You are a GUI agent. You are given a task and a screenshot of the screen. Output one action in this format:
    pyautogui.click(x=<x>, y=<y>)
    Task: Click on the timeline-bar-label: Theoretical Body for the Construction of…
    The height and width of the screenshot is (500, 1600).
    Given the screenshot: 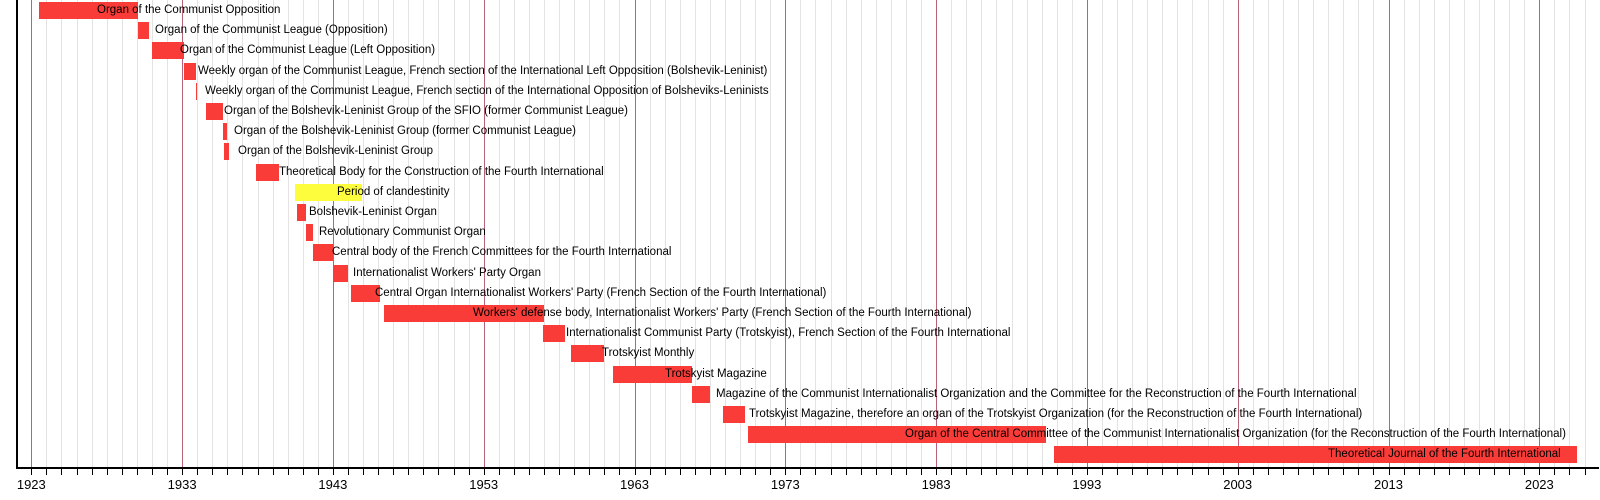 What is the action you would take?
    pyautogui.click(x=441, y=171)
    